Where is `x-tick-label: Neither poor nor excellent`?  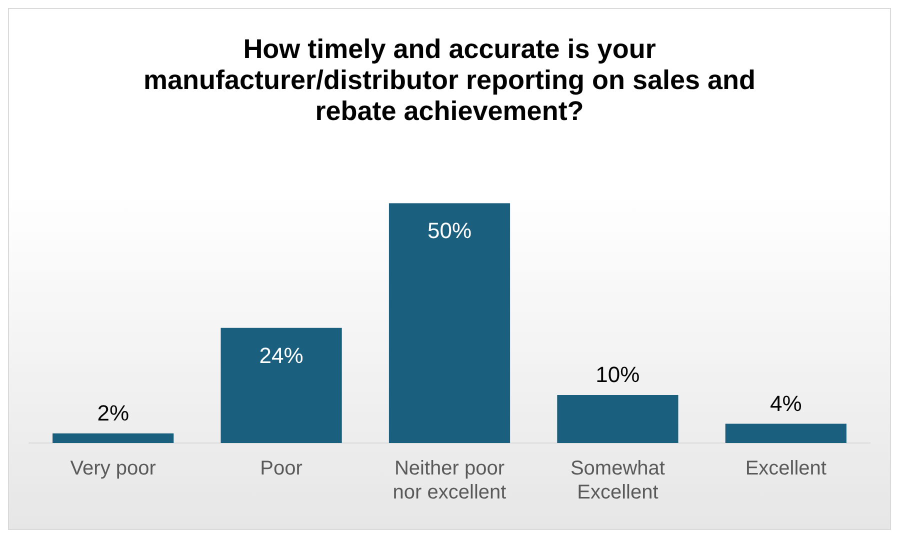 x-tick-label: Neither poor nor excellent is located at coordinates (449, 481).